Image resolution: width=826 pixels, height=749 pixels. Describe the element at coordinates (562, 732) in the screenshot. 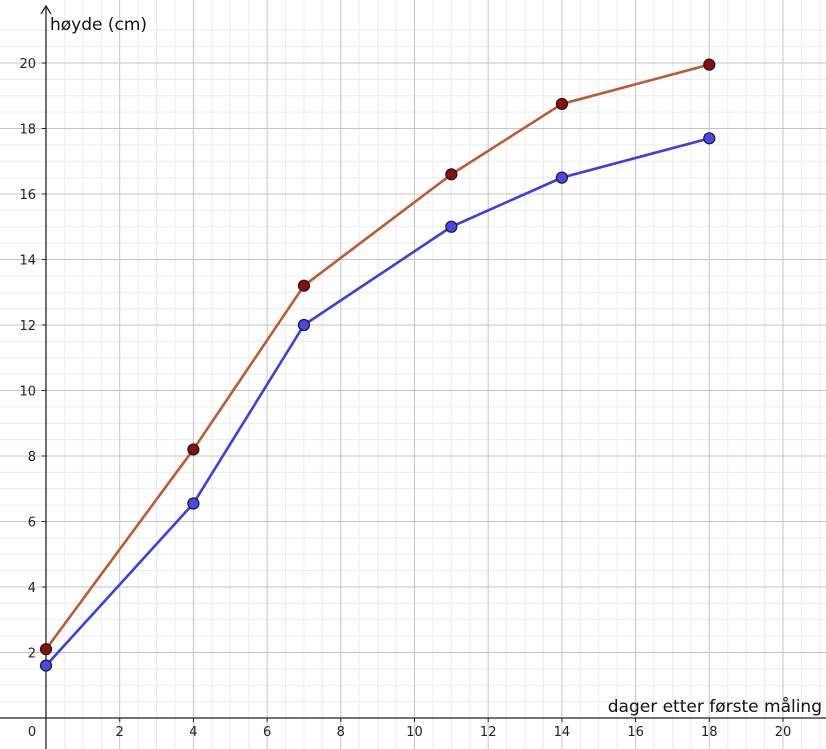

I see `x-tick-label: 14` at that location.